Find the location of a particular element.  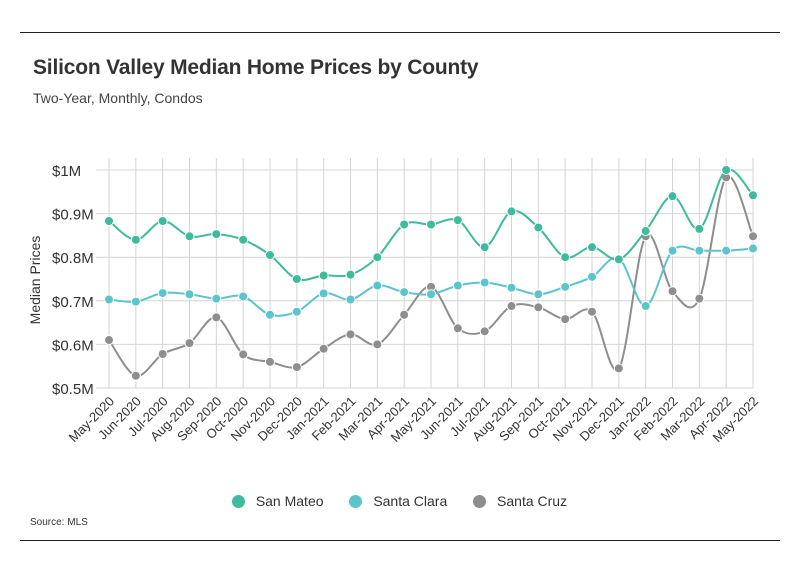

bottom-rule is located at coordinates (400, 540).